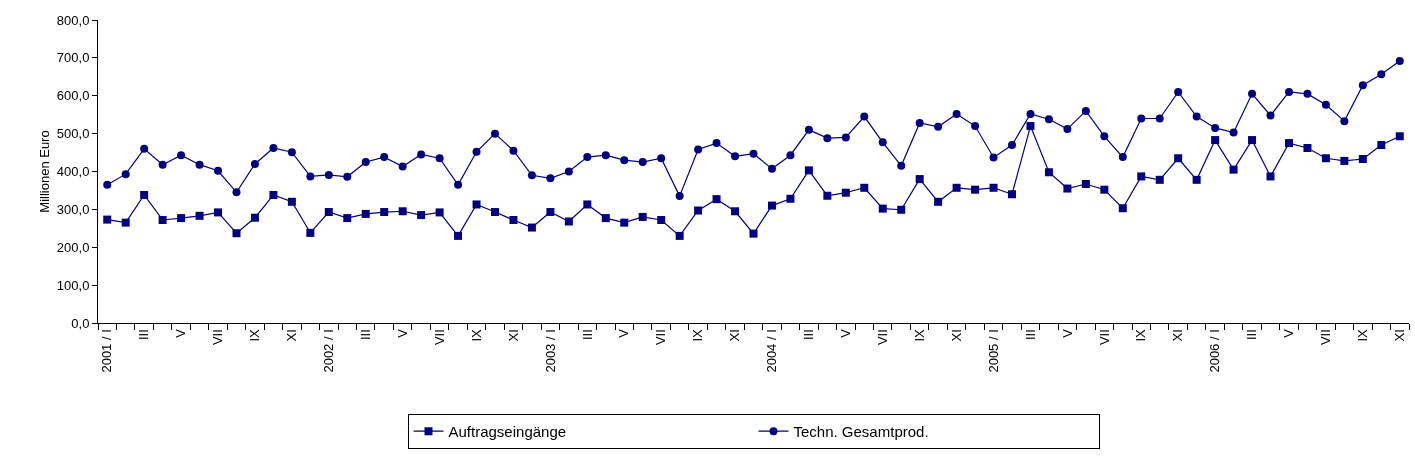 This screenshot has height=459, width=1415. I want to click on x-tick-label: 2001 / I, so click(107, 351).